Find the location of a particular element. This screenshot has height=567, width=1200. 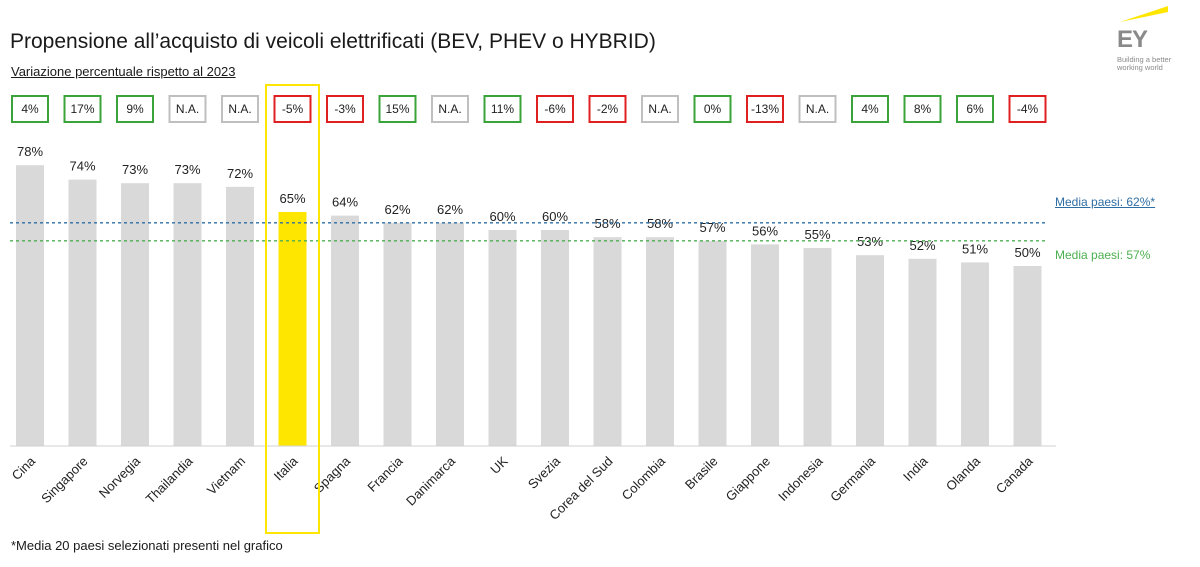

change-badge-label: -3% is located at coordinates (345, 109).